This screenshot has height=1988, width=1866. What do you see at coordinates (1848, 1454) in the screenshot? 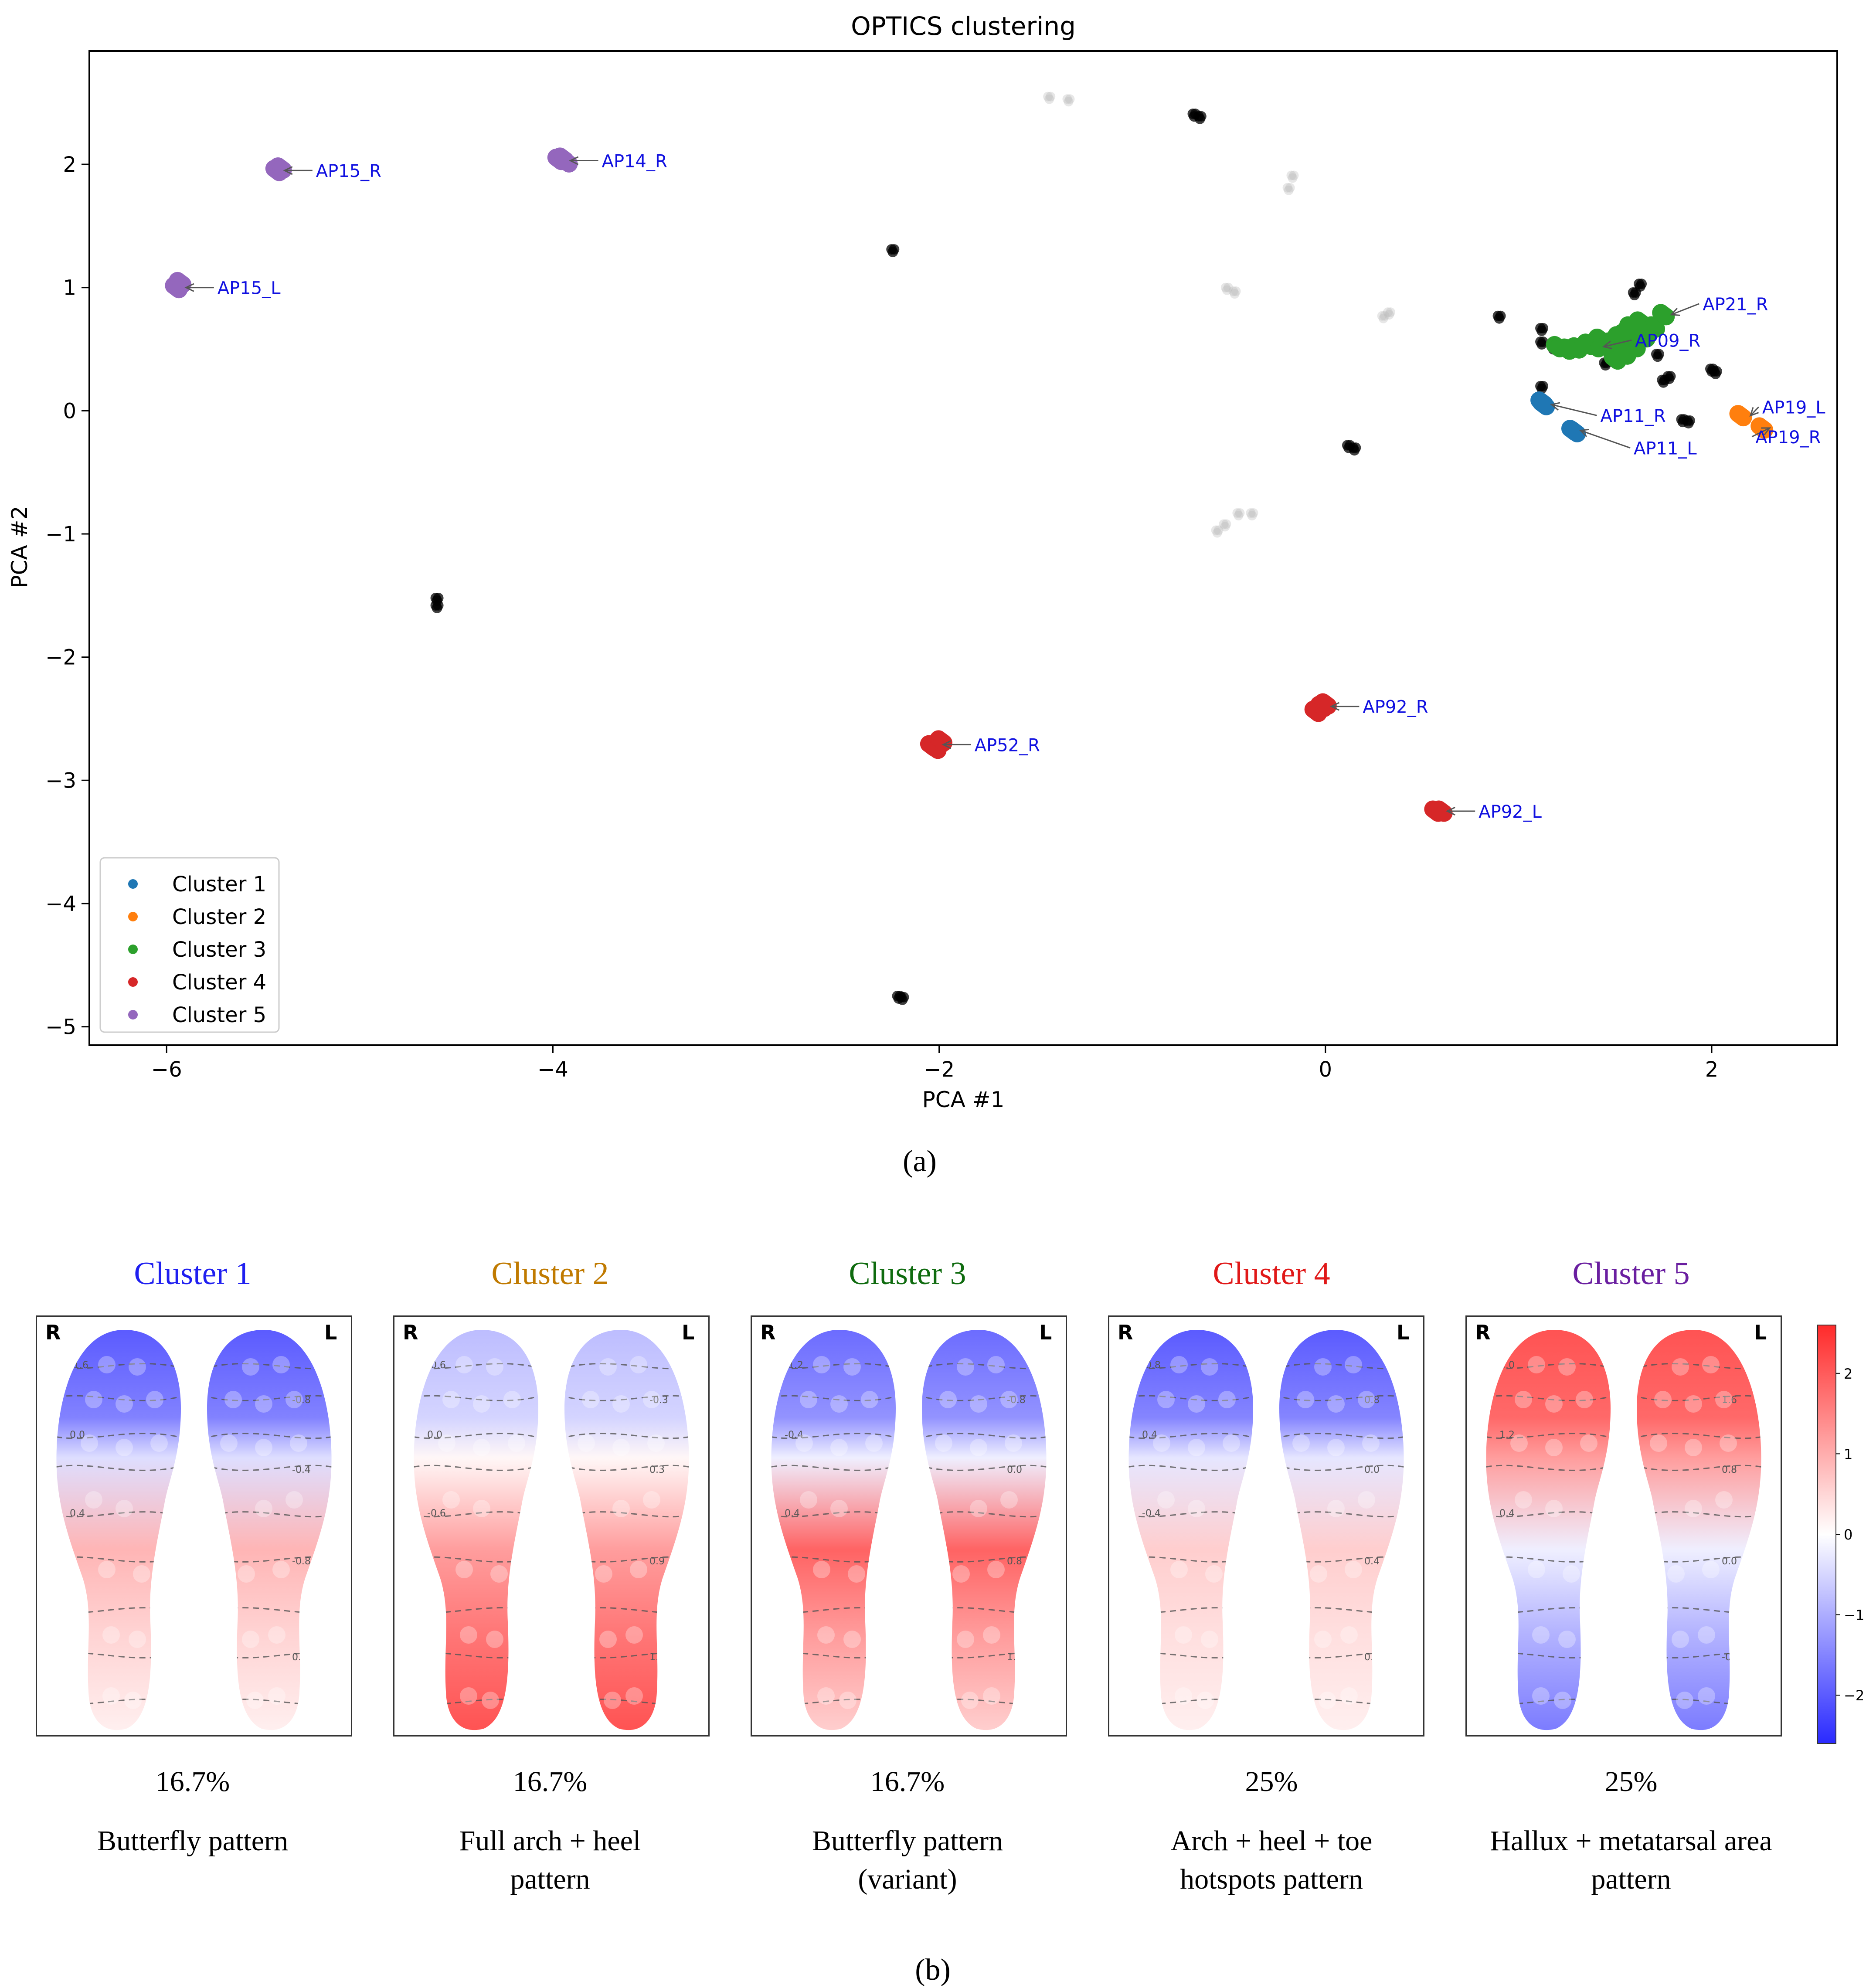
I see `colorbar-tick-label: 1` at bounding box center [1848, 1454].